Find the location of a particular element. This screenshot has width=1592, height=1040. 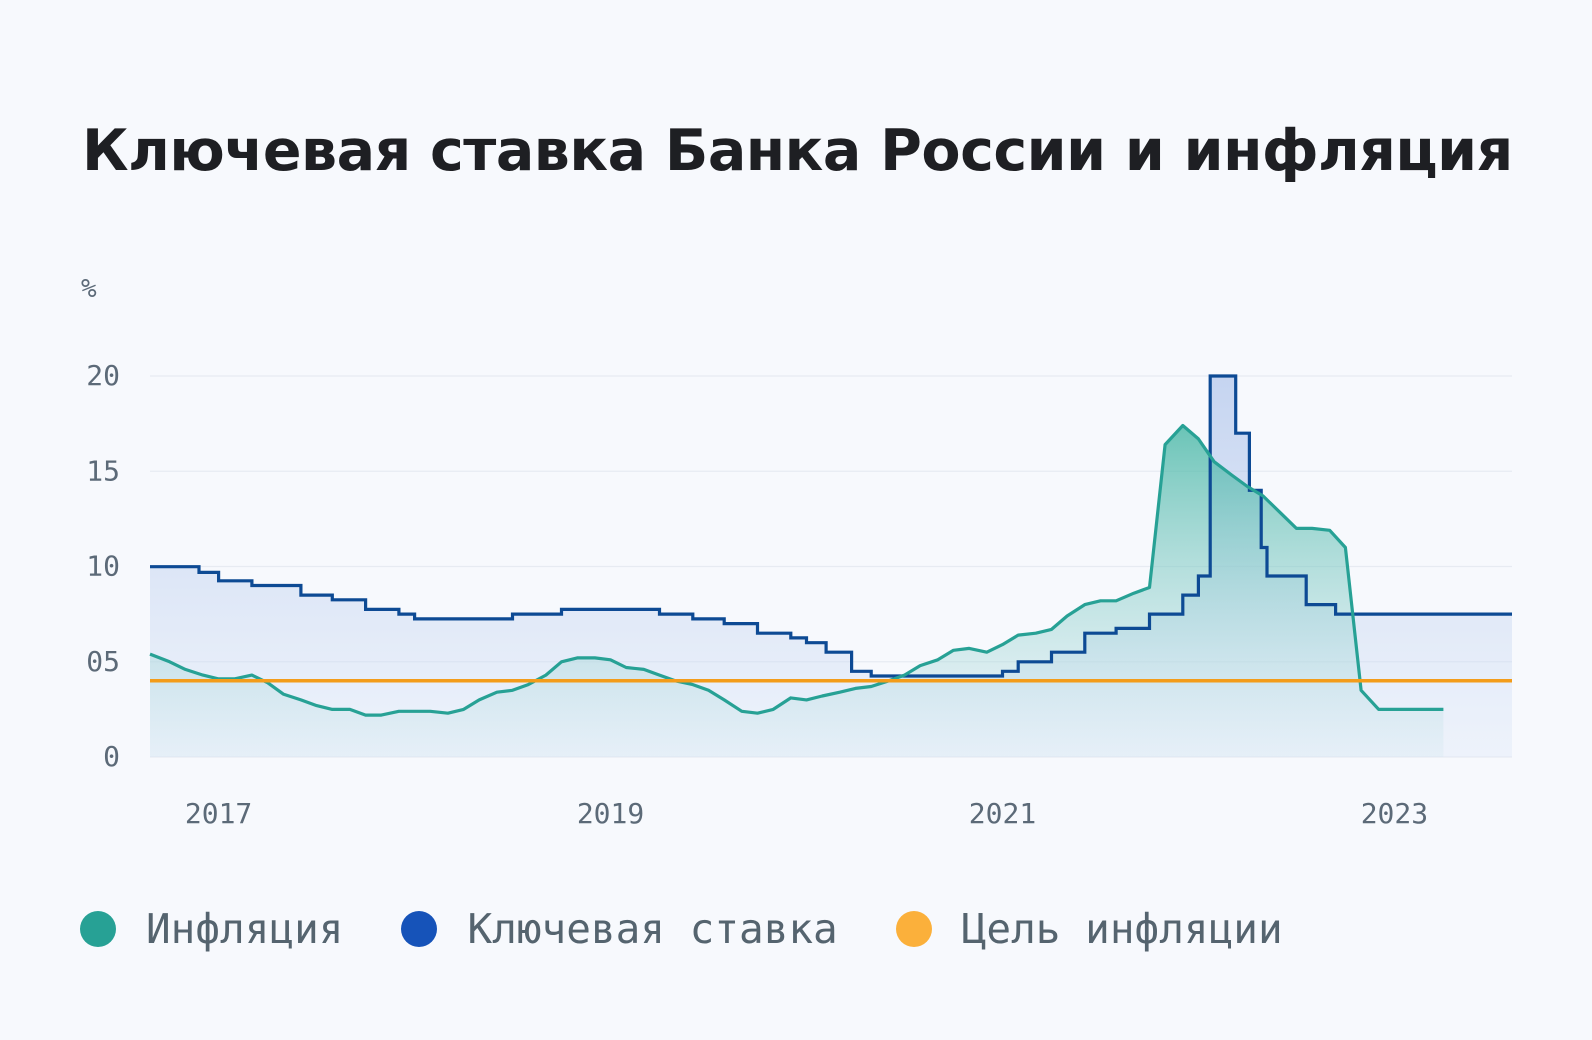

y-axis-unit-label: % is located at coordinates (89, 289).